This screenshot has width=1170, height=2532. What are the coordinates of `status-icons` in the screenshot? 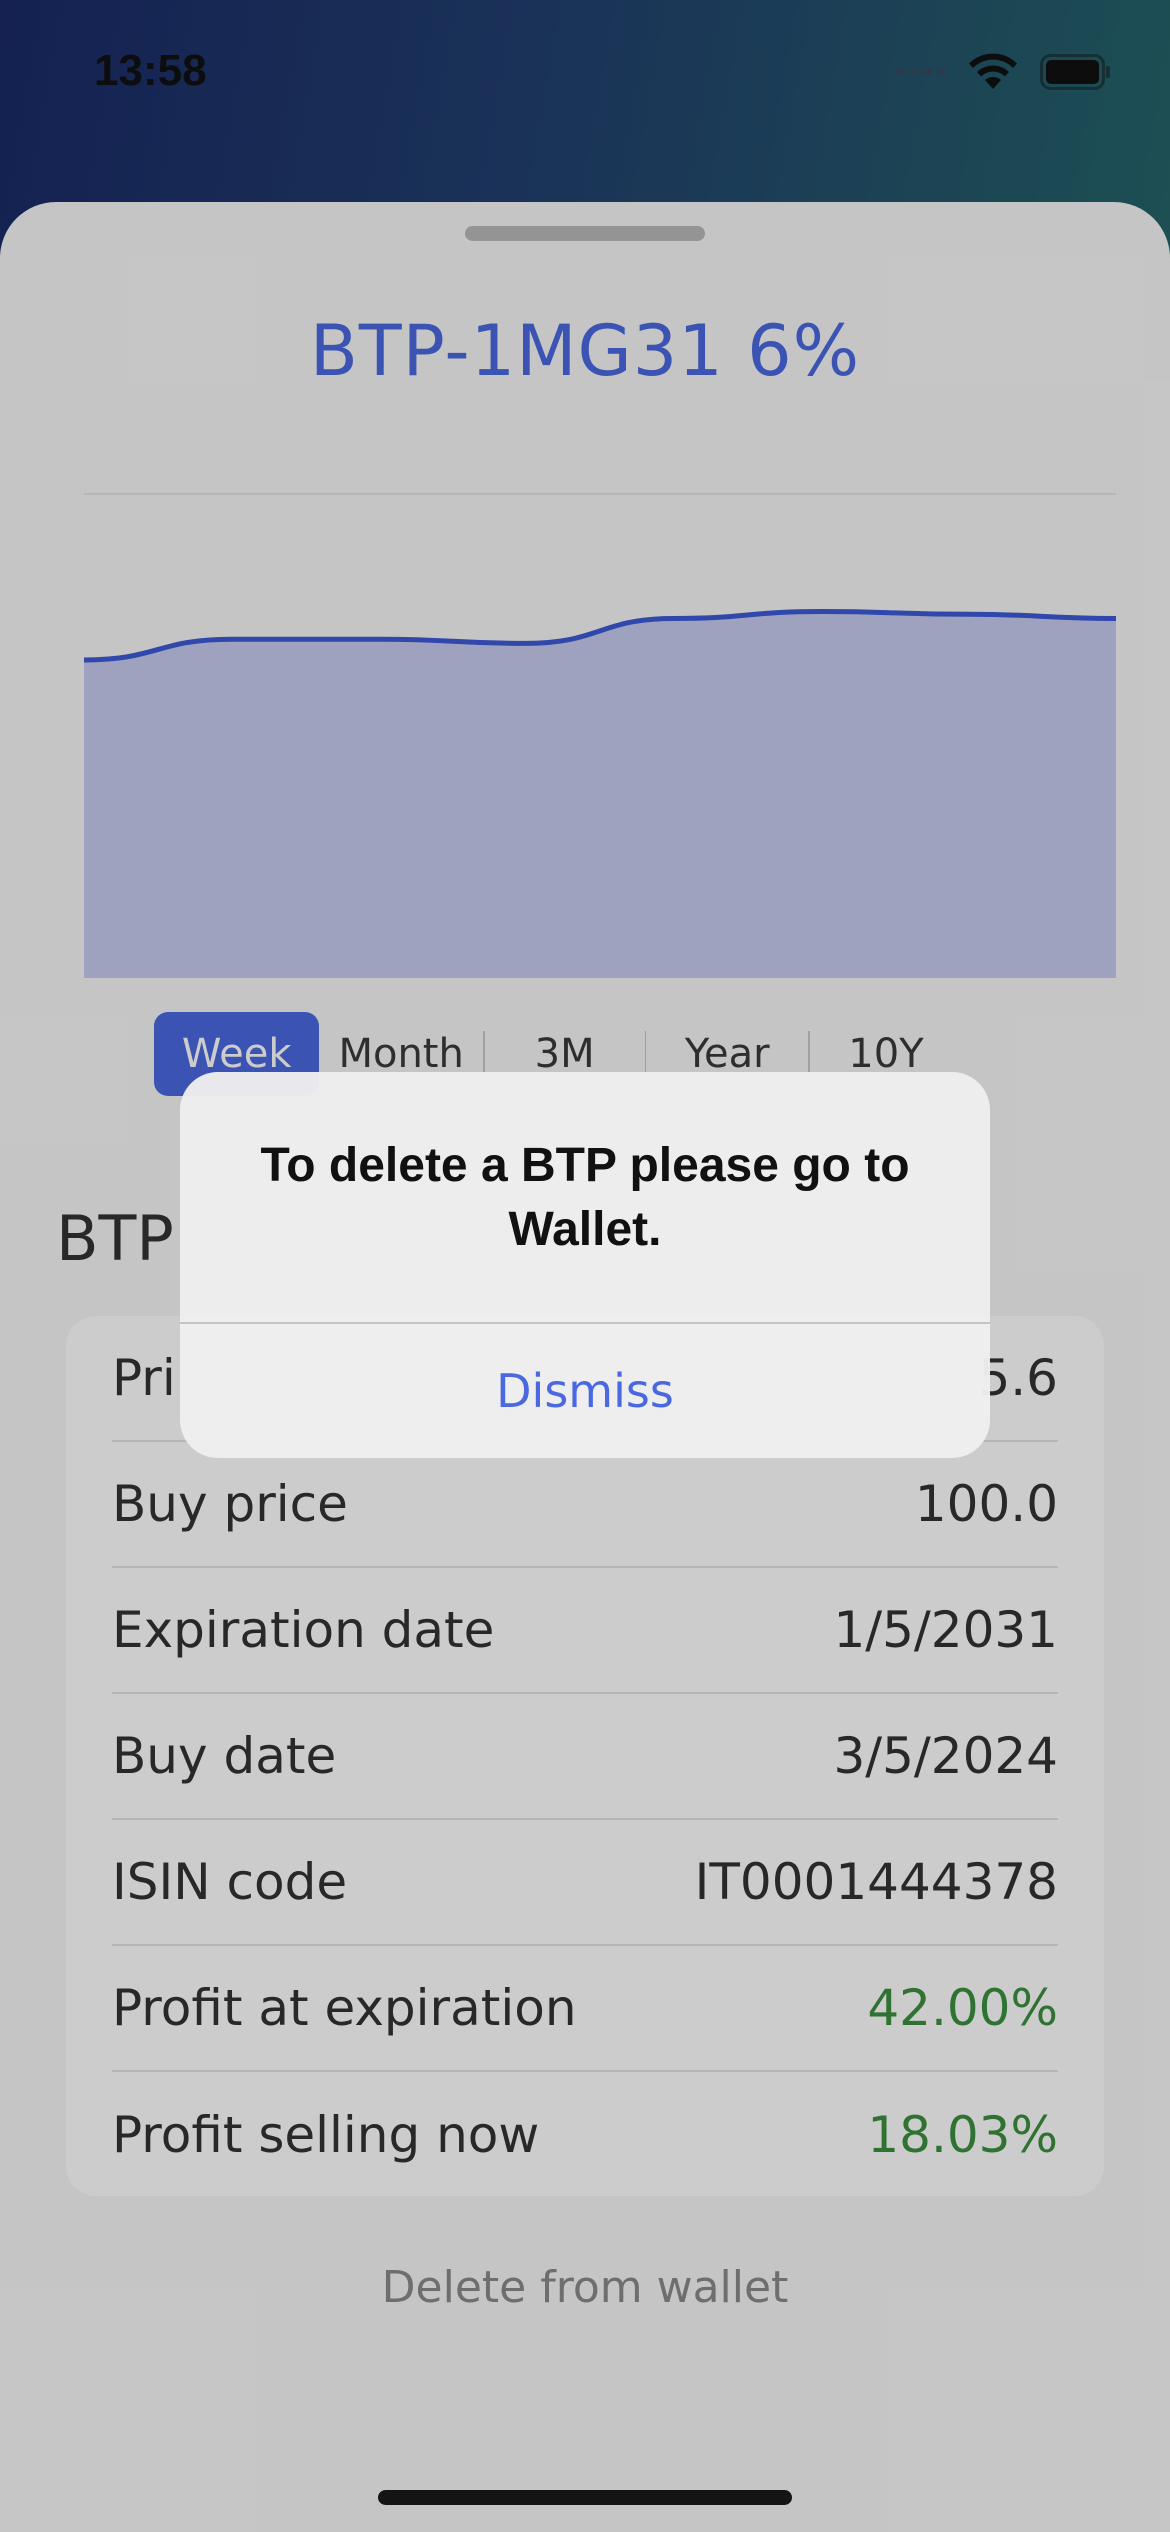 It's located at (1003, 72).